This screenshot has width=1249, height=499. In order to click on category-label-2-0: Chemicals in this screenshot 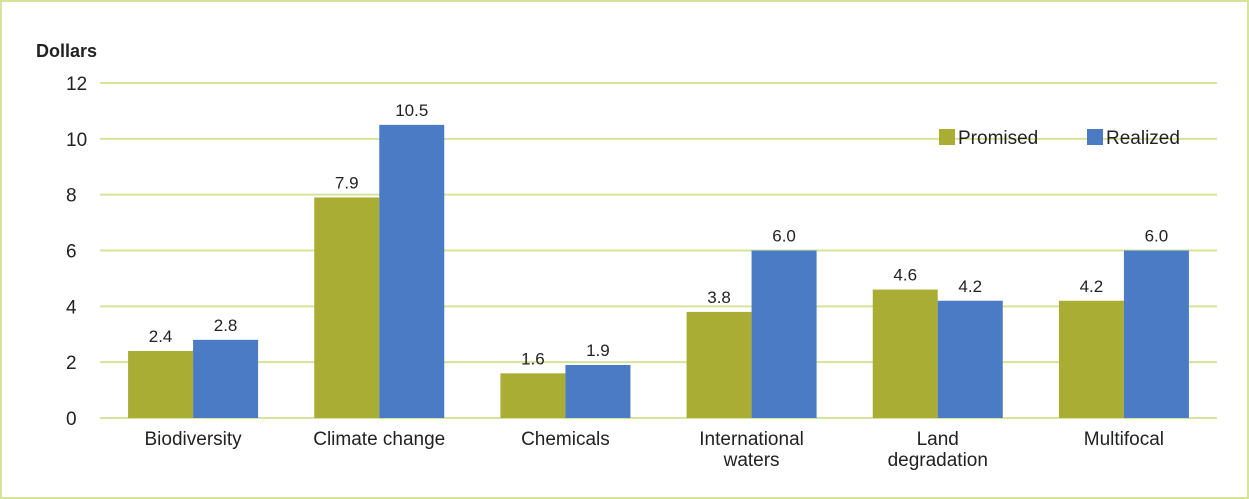, I will do `click(565, 439)`.